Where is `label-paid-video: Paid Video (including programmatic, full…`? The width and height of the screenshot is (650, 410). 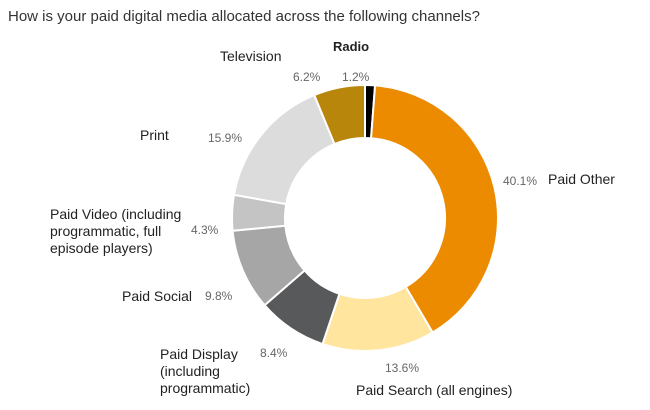
label-paid-video: Paid Video (including programmatic, full… is located at coordinates (116, 231).